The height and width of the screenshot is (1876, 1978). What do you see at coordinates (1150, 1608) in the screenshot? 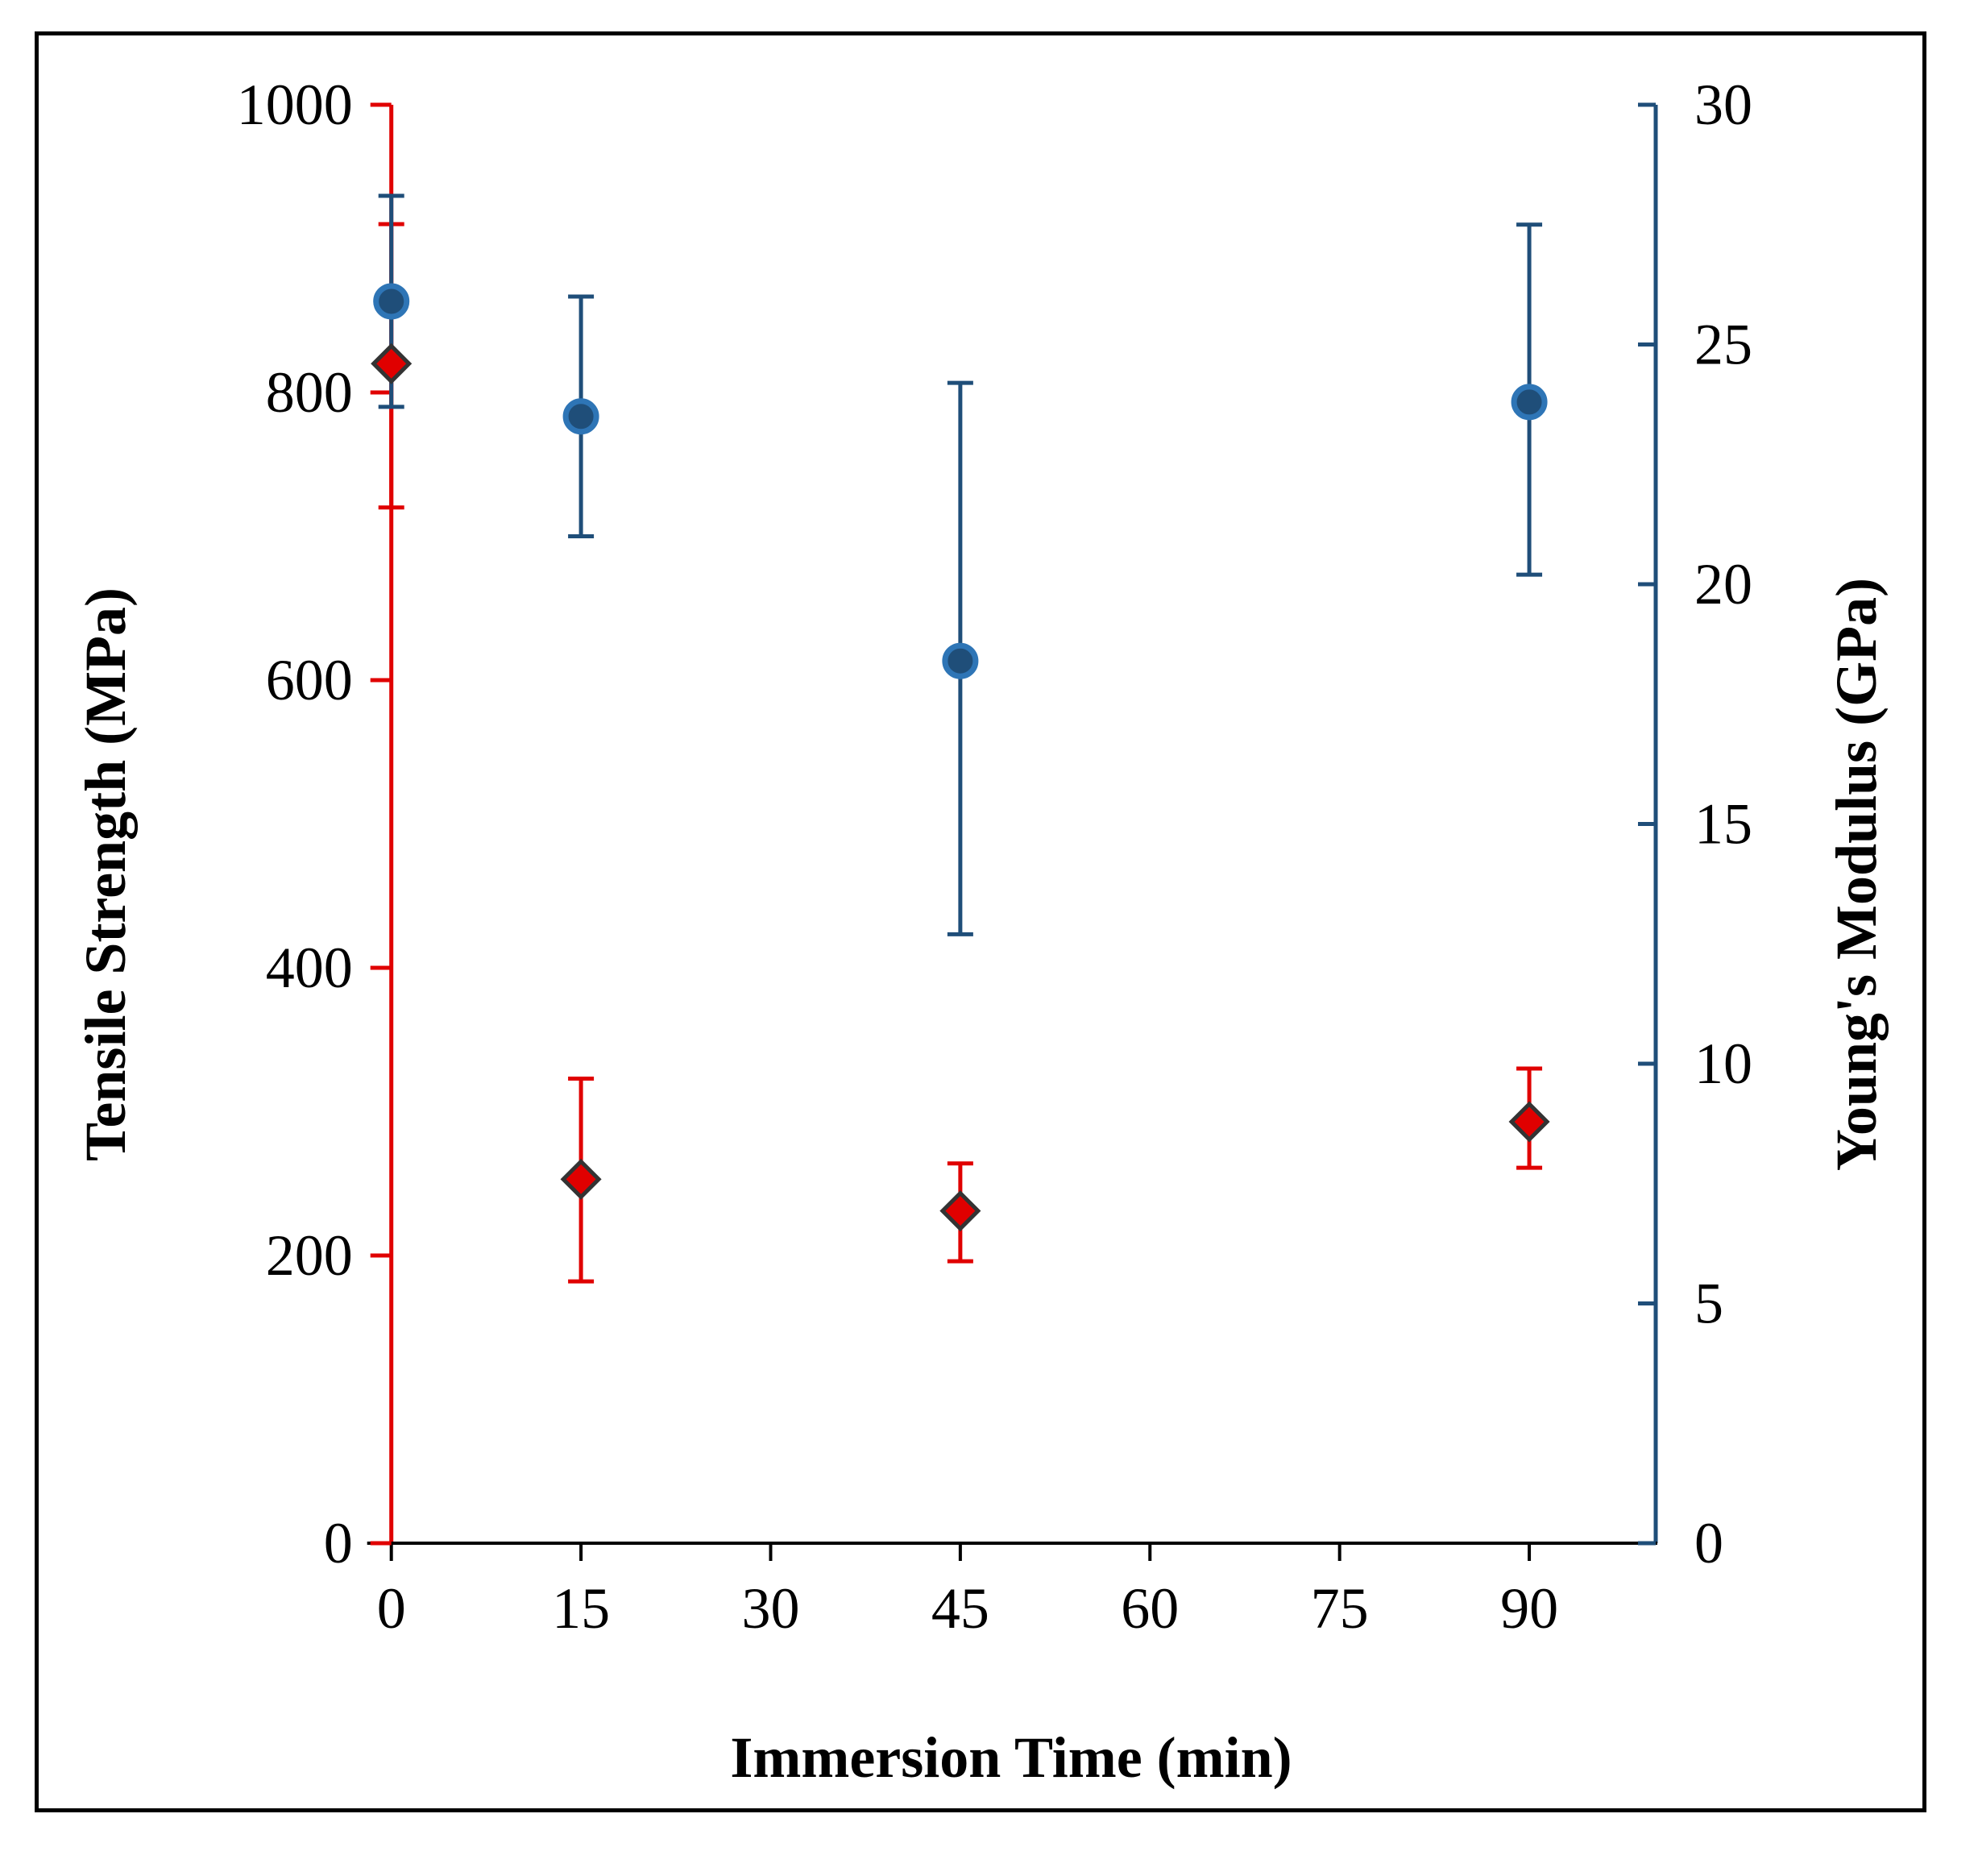
I see `x-tick-label: 60` at bounding box center [1150, 1608].